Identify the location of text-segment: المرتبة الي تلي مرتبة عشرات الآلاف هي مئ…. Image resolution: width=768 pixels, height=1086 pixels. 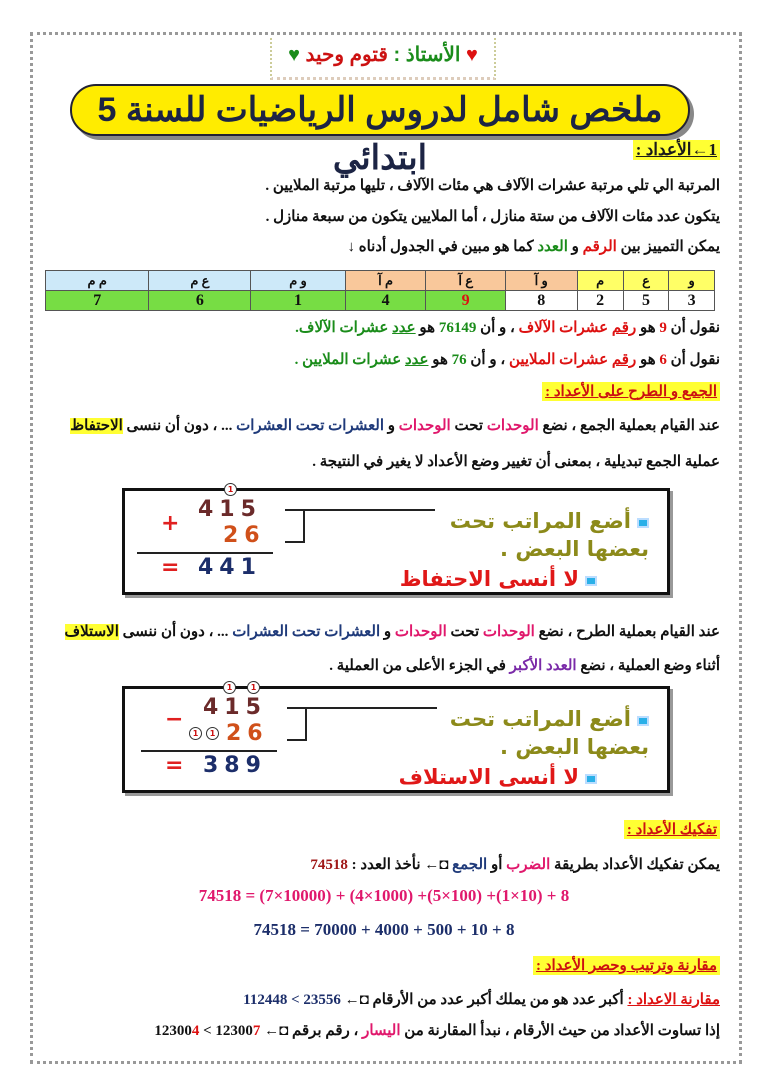
(492, 186).